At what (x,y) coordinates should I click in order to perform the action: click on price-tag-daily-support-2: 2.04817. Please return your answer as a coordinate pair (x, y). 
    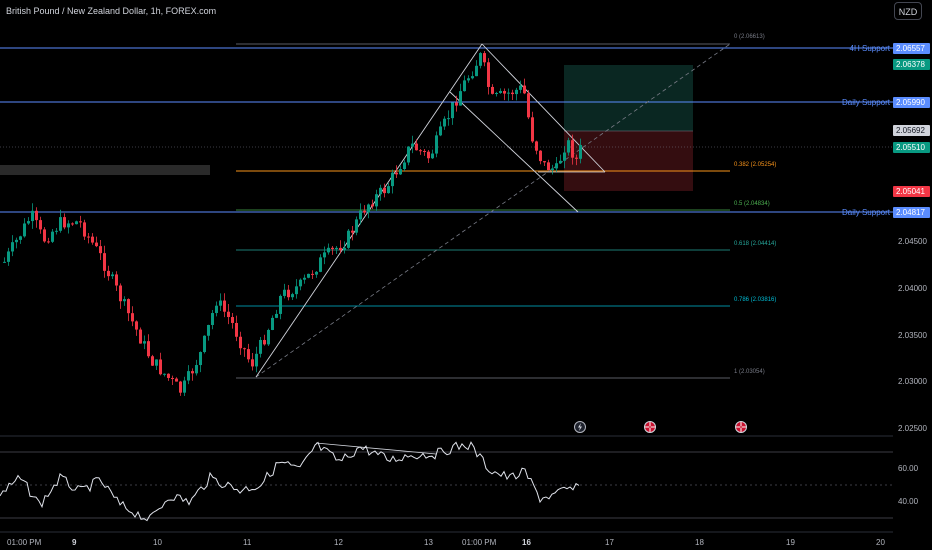
    Looking at the image, I should click on (911, 212).